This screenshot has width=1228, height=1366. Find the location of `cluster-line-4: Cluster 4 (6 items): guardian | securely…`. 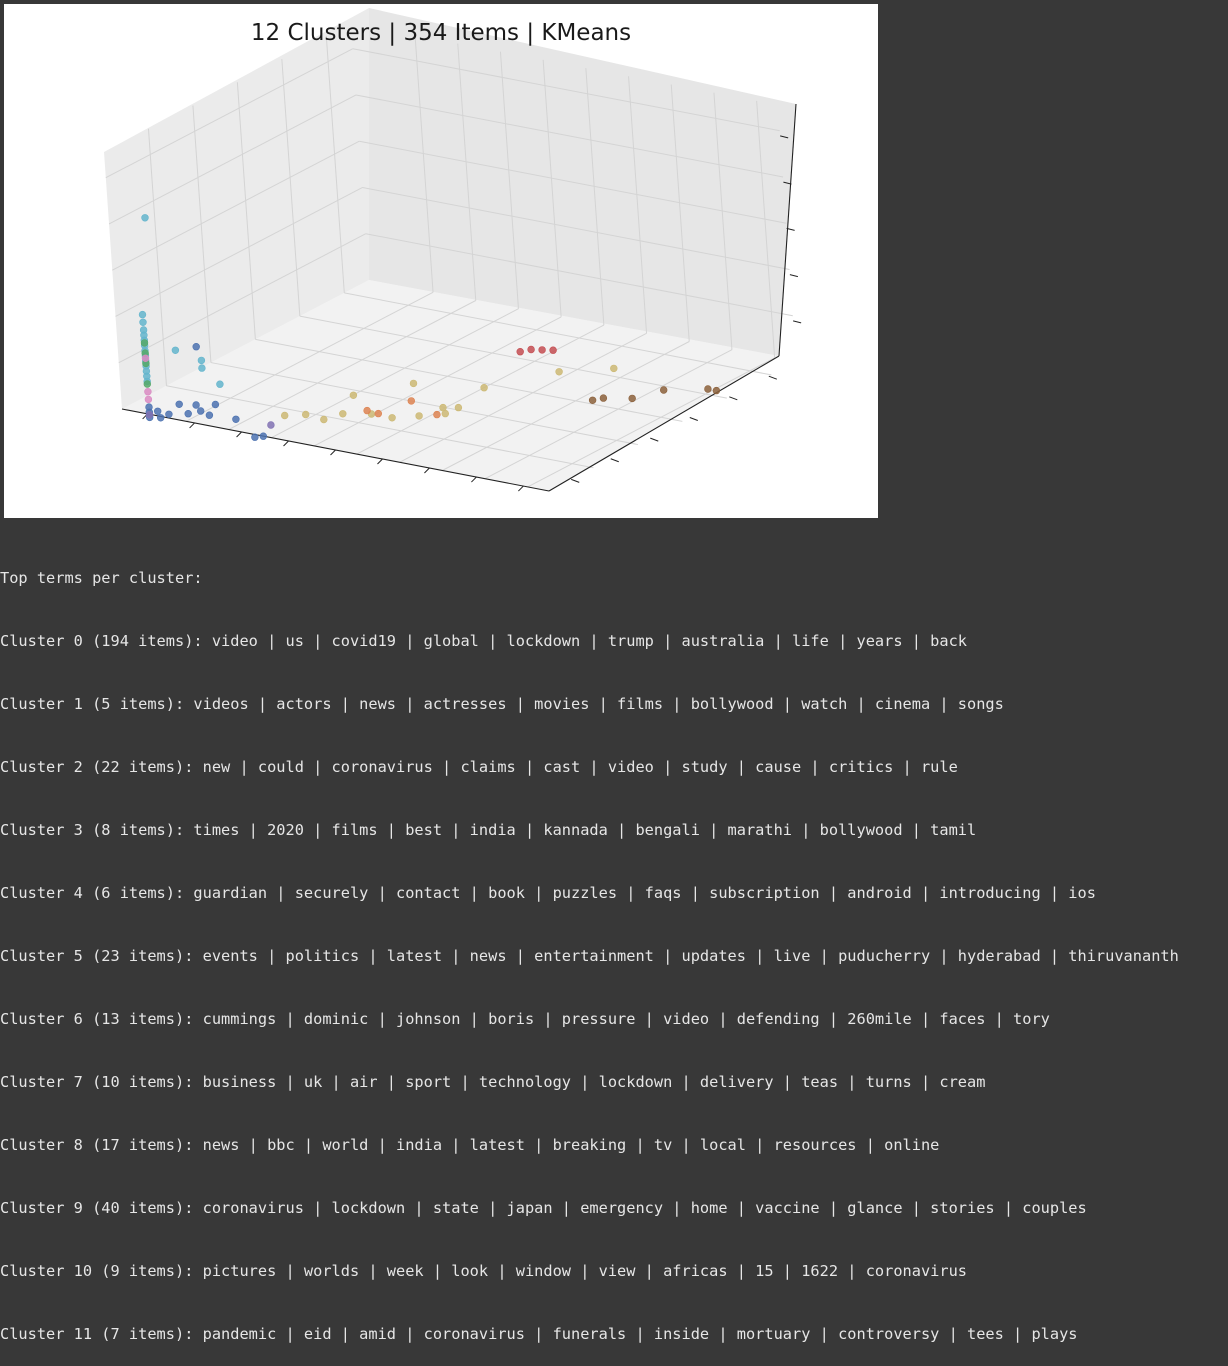

cluster-line-4: Cluster 4 (6 items): guardian | securely… is located at coordinates (548, 893).